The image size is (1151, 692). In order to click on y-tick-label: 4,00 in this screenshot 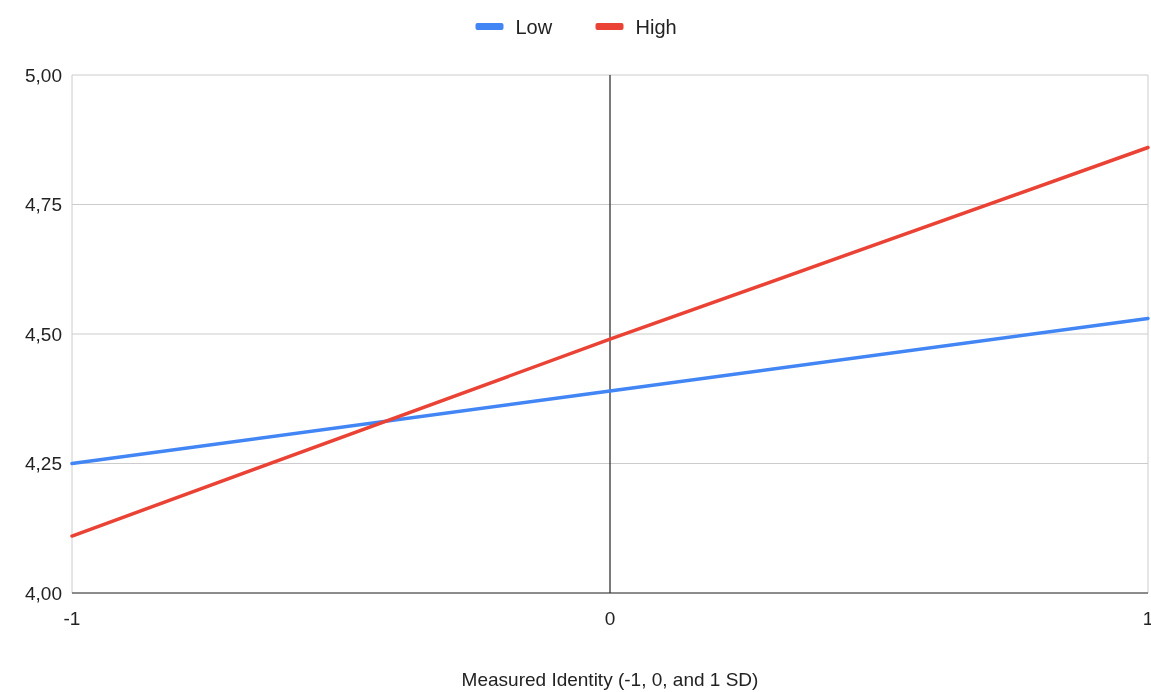, I will do `click(43, 593)`.